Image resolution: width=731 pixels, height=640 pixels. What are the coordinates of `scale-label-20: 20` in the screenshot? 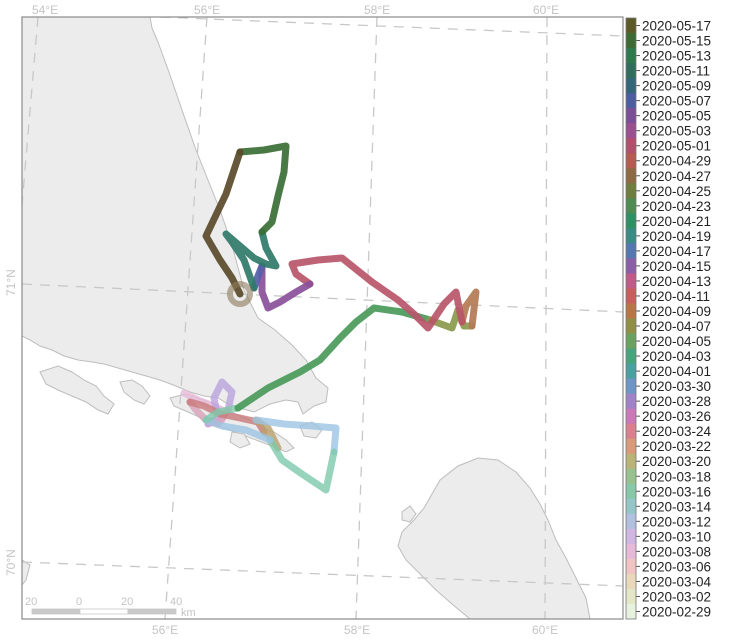 It's located at (127, 602).